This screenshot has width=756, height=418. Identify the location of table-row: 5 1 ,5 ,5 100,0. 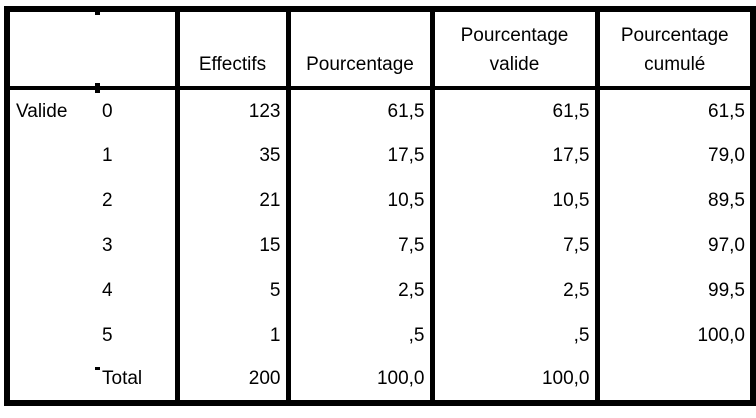
(380, 335).